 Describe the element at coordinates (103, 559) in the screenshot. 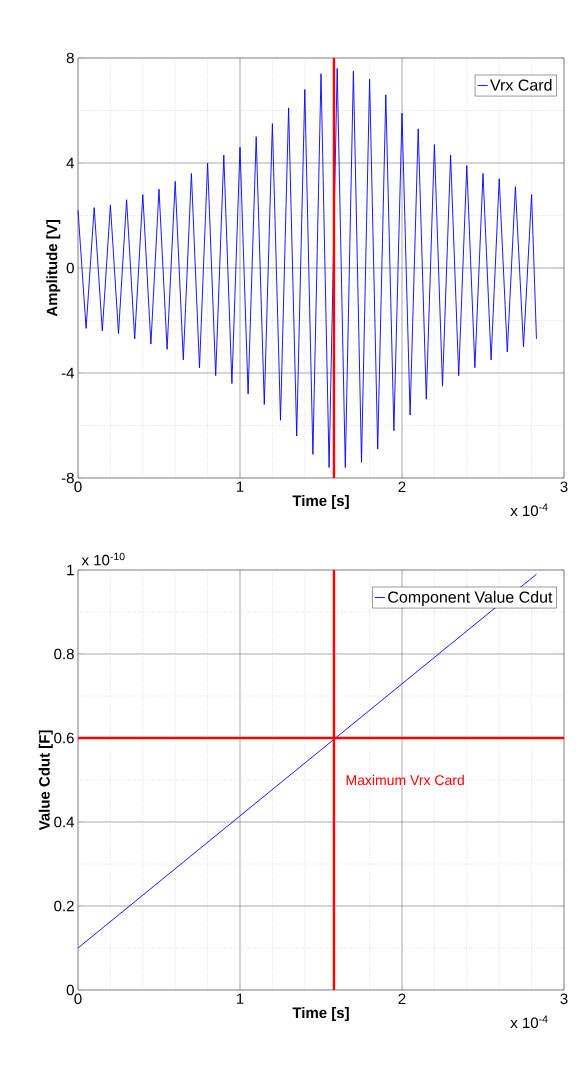

I see `text: x 10$^{-10}$` at that location.